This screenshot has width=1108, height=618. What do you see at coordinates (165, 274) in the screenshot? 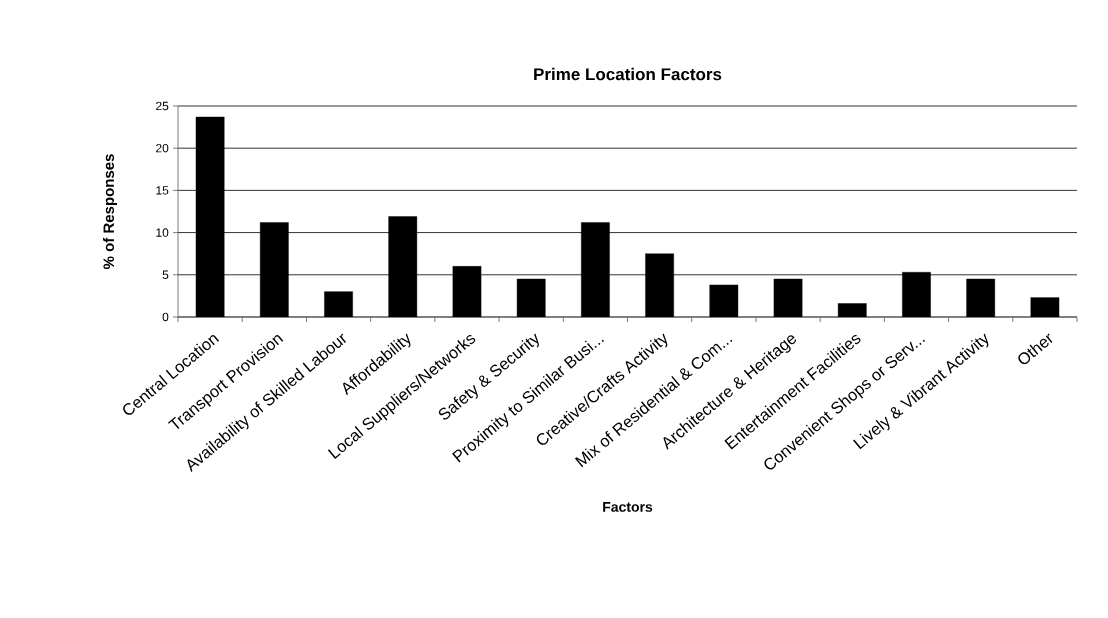
I see `y-tick-label: 5` at bounding box center [165, 274].